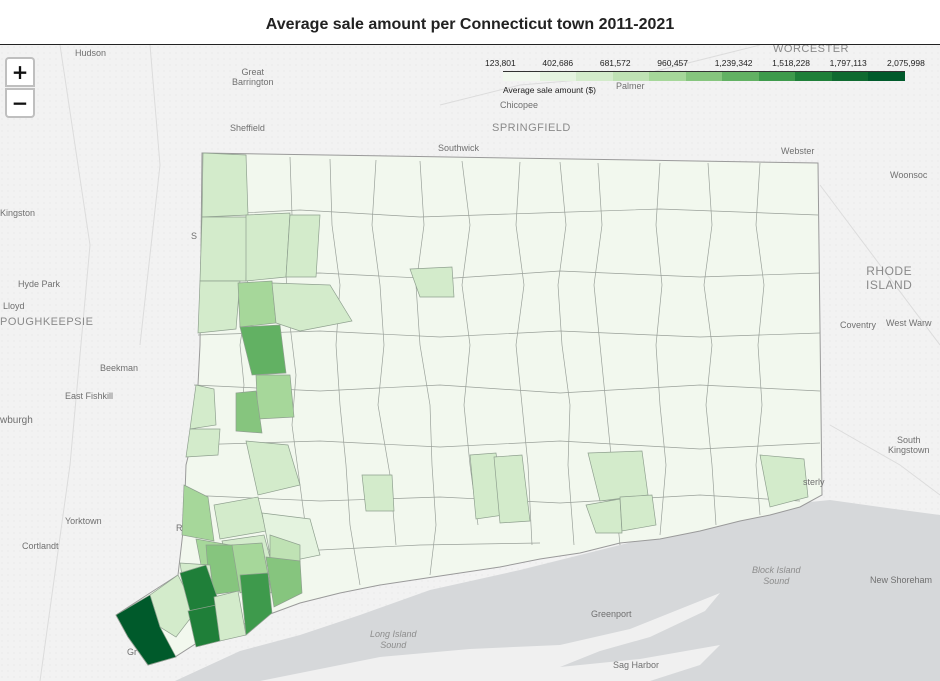 The height and width of the screenshot is (681, 940). What do you see at coordinates (909, 445) in the screenshot?
I see `label-south-kingstown: South Kingstown` at bounding box center [909, 445].